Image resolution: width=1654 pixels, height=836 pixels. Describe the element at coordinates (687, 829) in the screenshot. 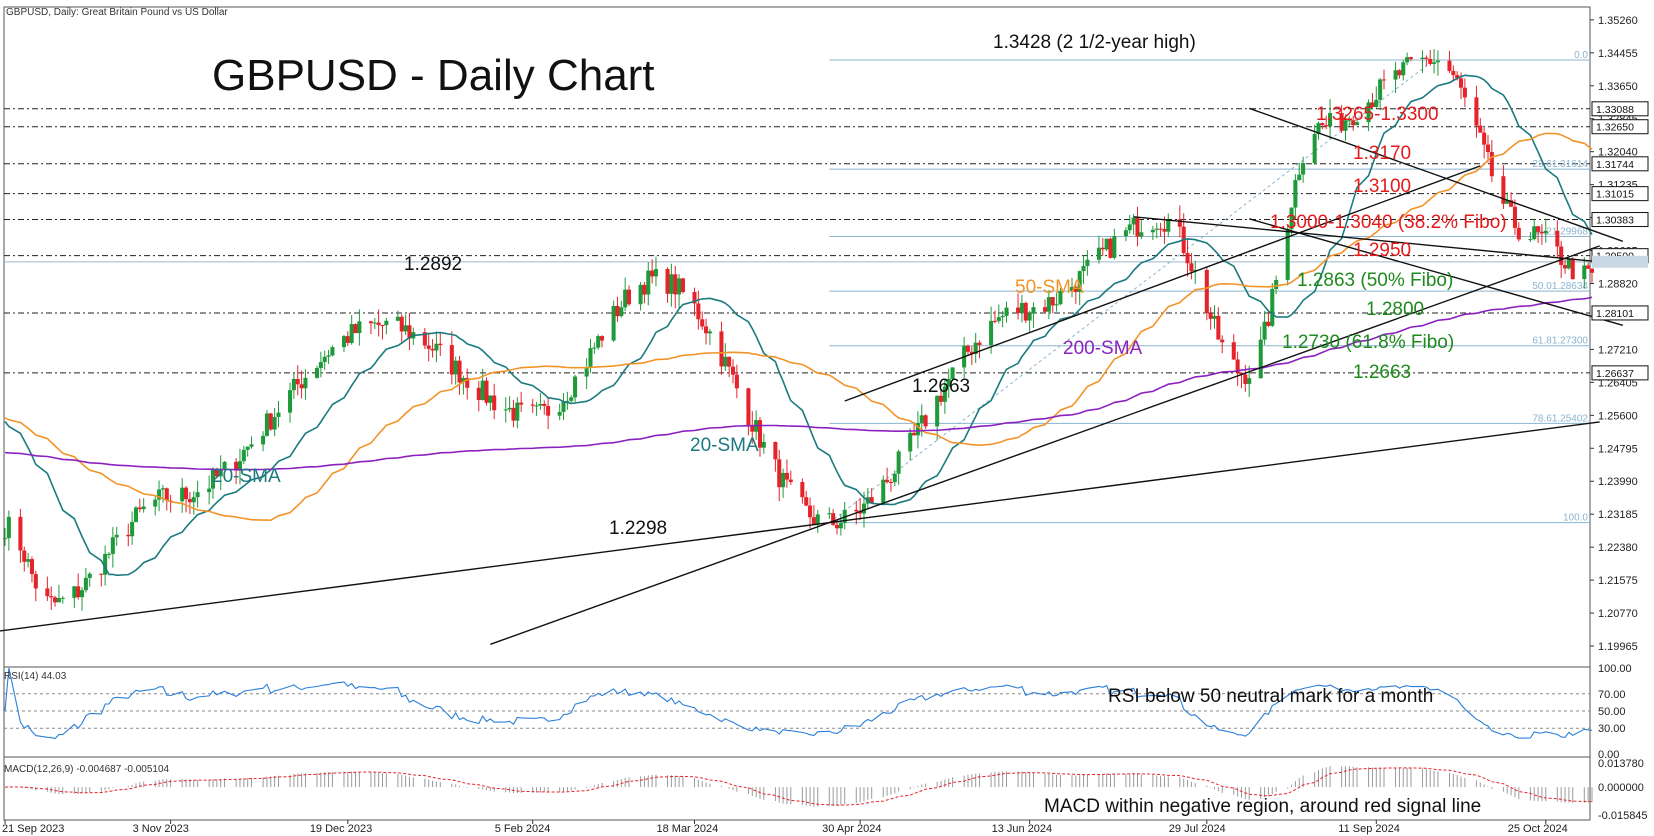

I see `x-tick-label: 18 Mar 2024` at that location.